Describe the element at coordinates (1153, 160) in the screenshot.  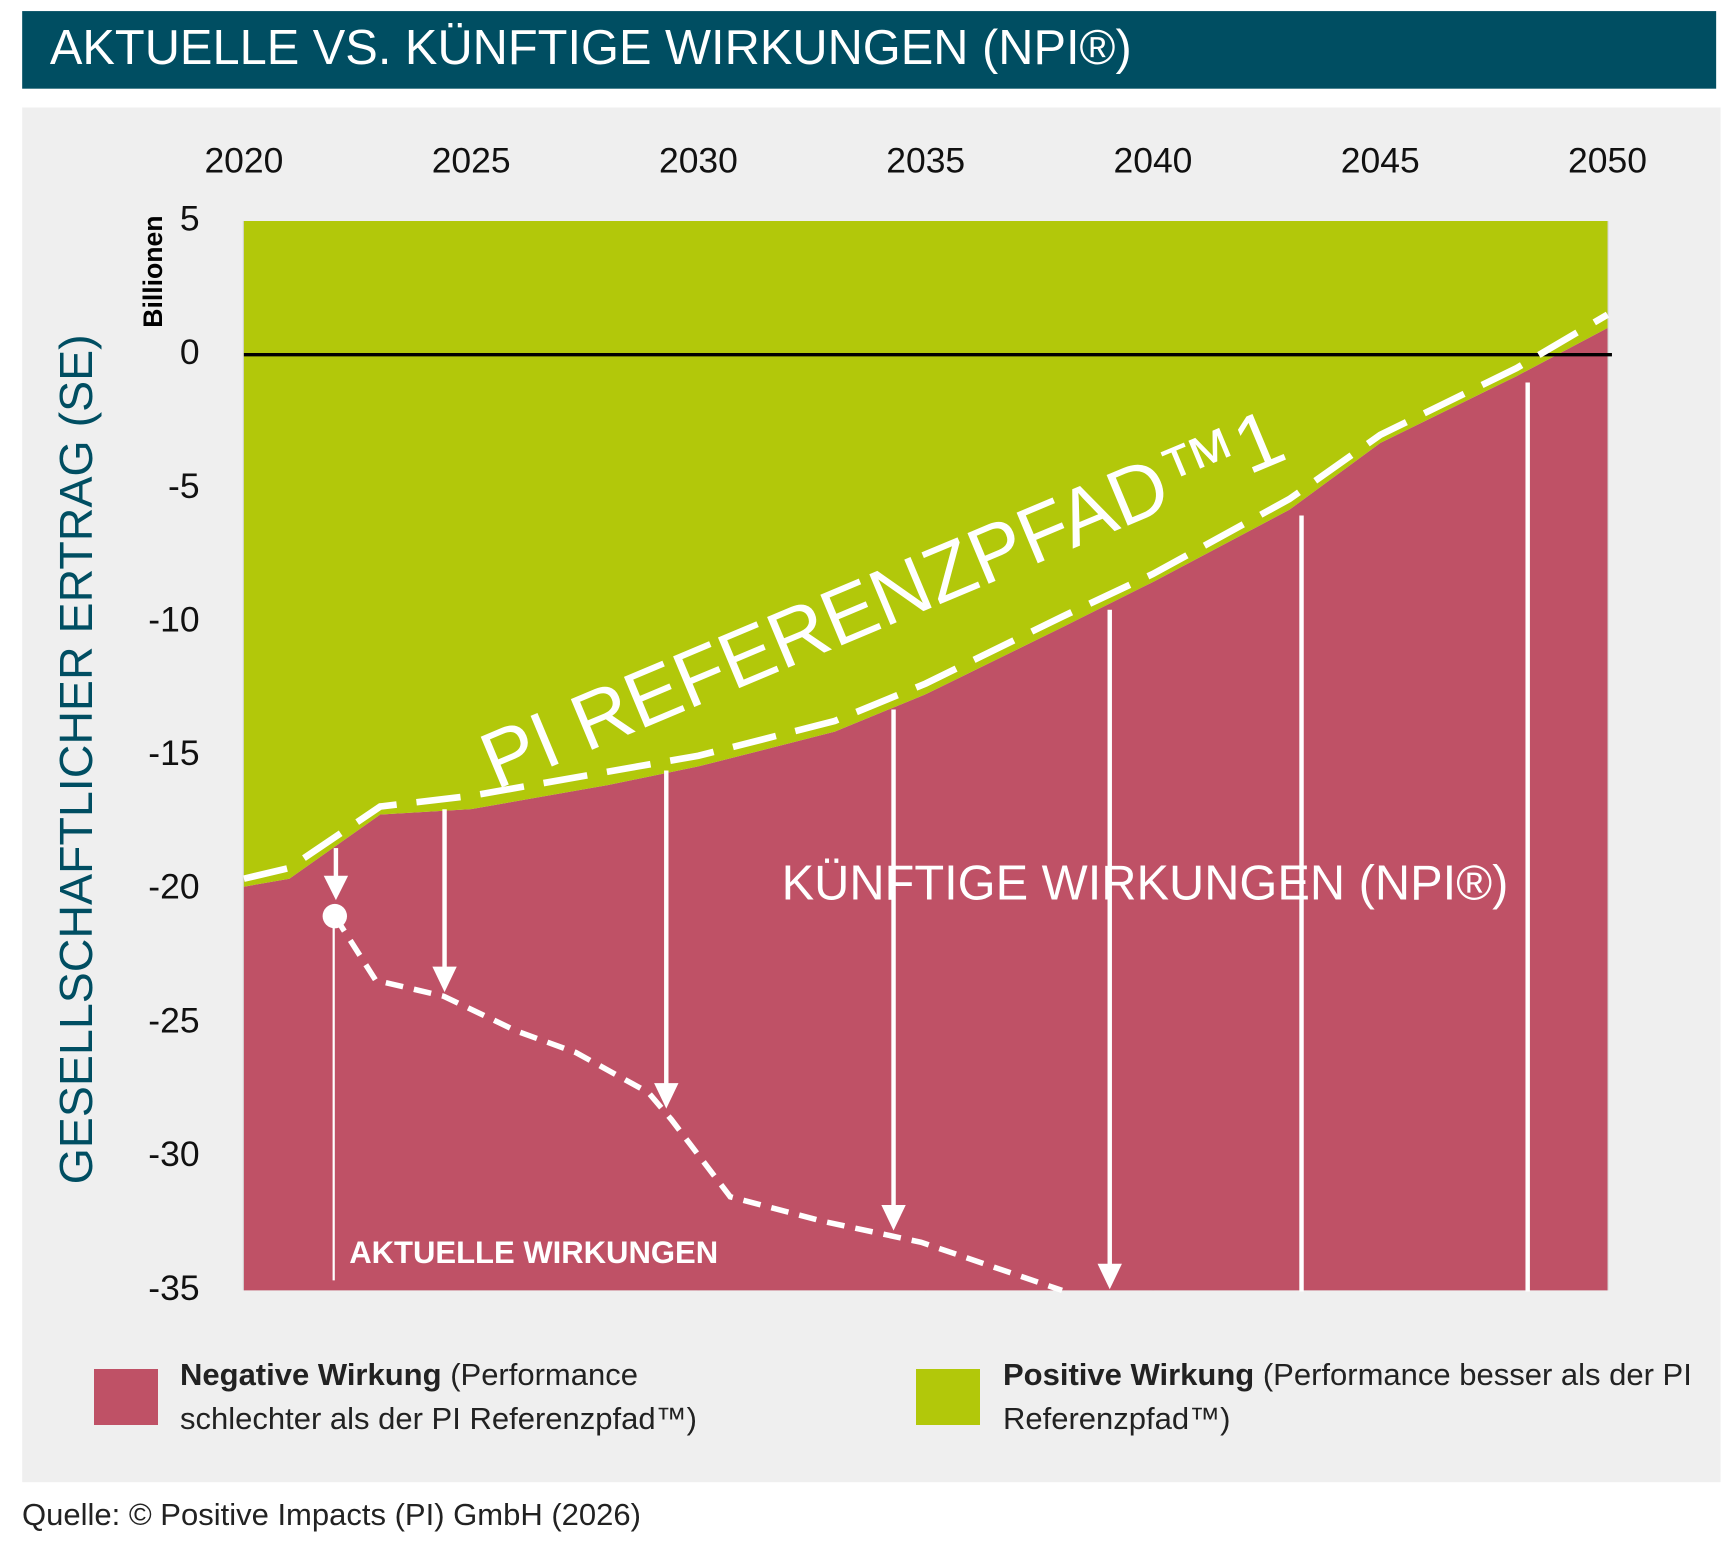
I see `x-tick-label: 2040` at that location.